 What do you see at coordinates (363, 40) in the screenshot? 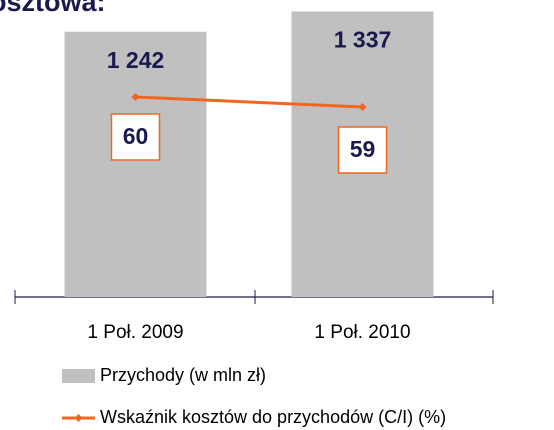
I see `bar-value-label: 1 337` at bounding box center [363, 40].